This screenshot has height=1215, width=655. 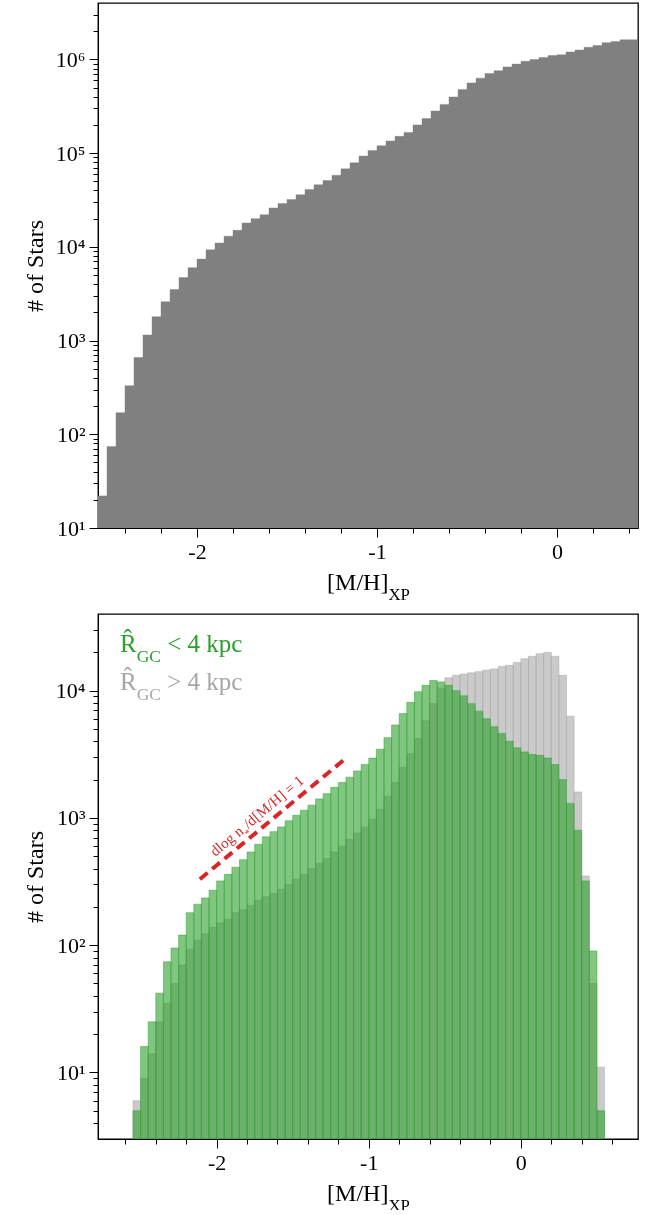 I want to click on text: R̂$_{GC}$ > 4 kpc, so click(x=181, y=685).